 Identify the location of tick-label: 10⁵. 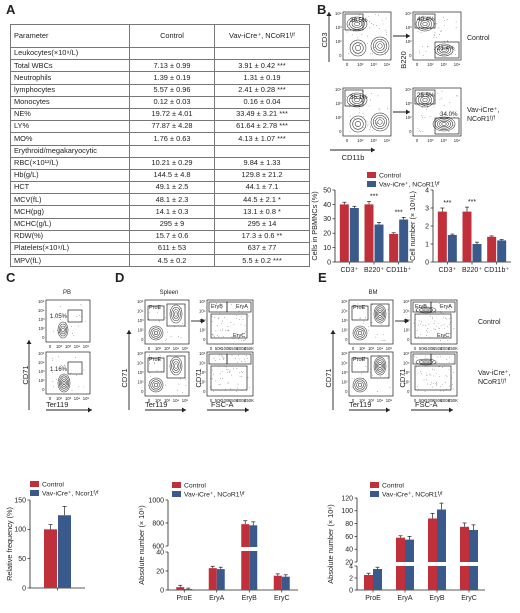
(406, 353).